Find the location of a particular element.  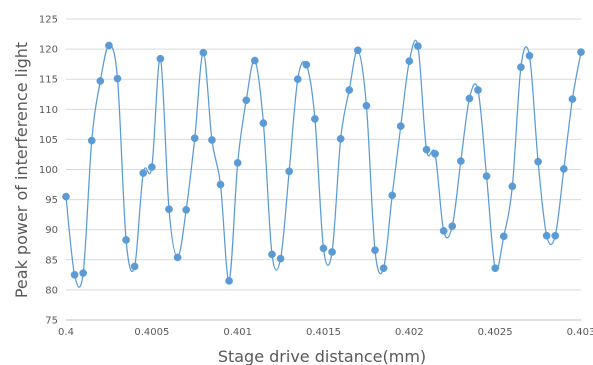

y-tick-label: 90 is located at coordinates (51, 230).